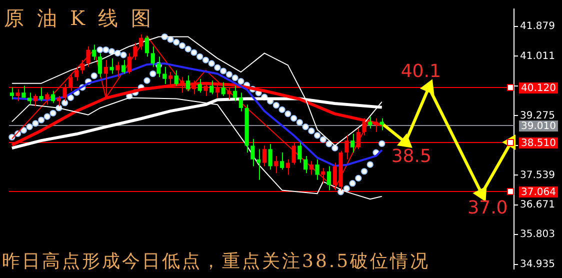 The height and width of the screenshot is (278, 562). I want to click on data-label: 37.0, so click(488, 207).